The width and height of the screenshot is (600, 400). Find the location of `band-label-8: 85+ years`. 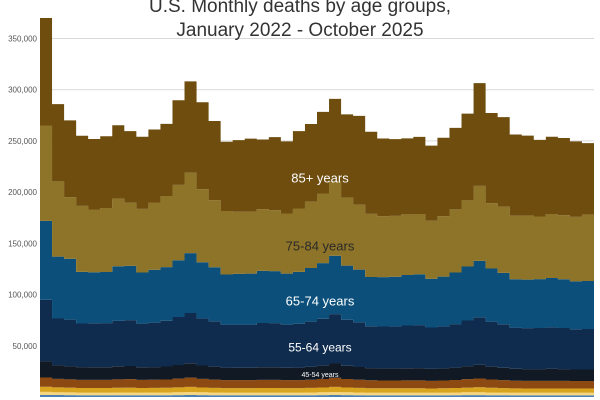

band-label-8: 85+ years is located at coordinates (320, 178).